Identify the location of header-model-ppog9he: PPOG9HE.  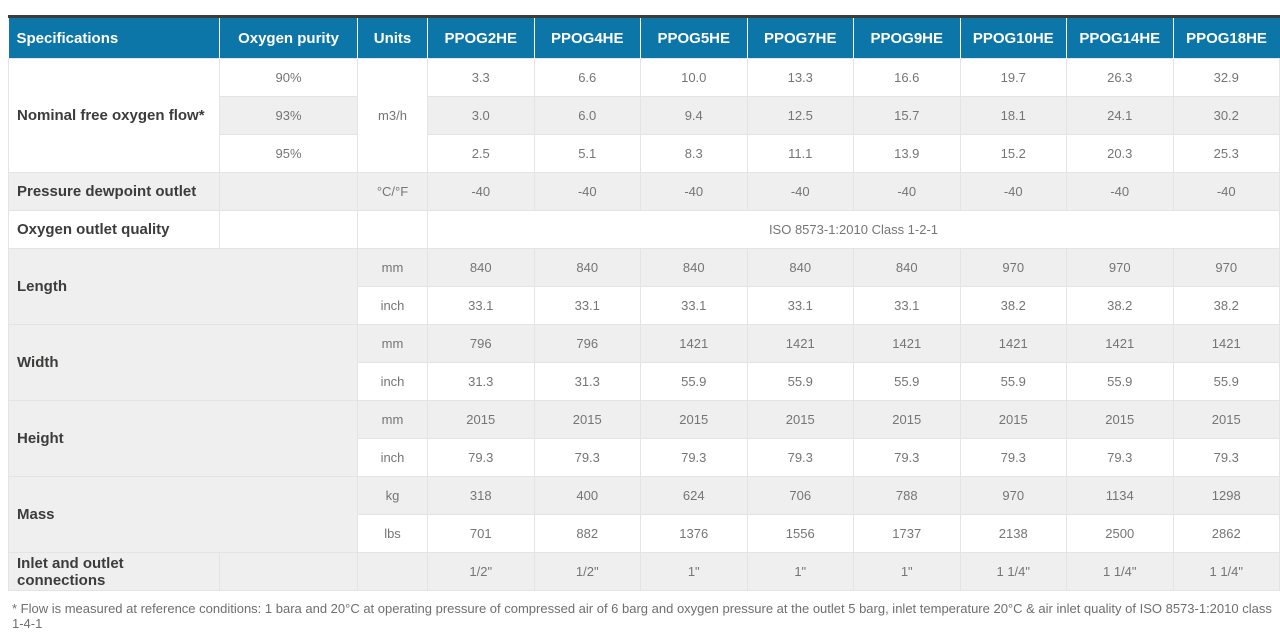
(906, 38).